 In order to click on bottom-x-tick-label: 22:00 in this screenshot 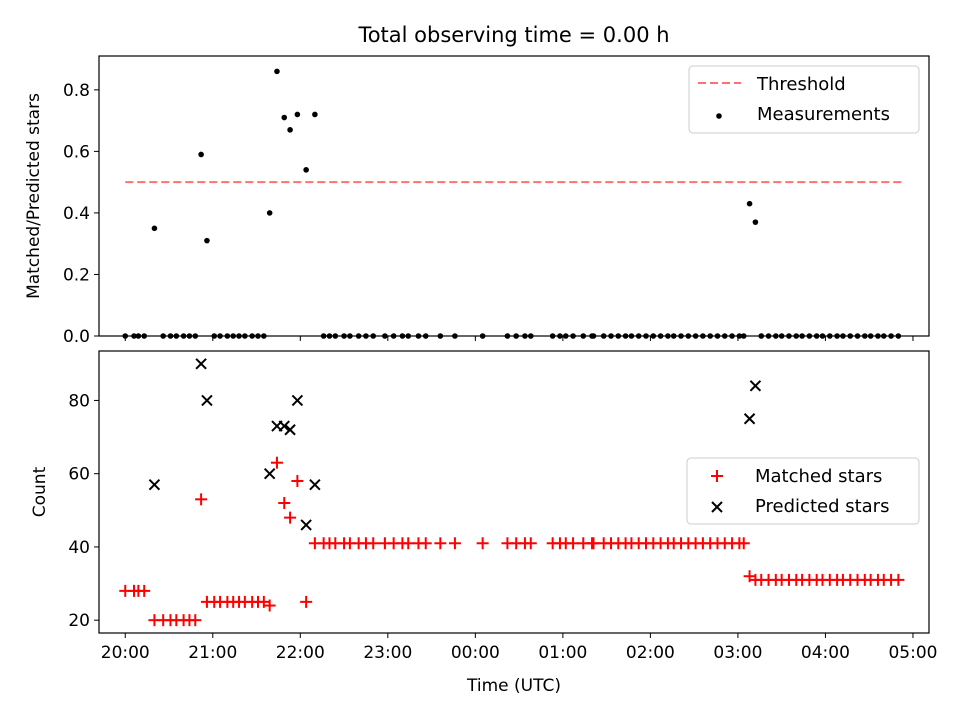, I will do `click(300, 653)`.